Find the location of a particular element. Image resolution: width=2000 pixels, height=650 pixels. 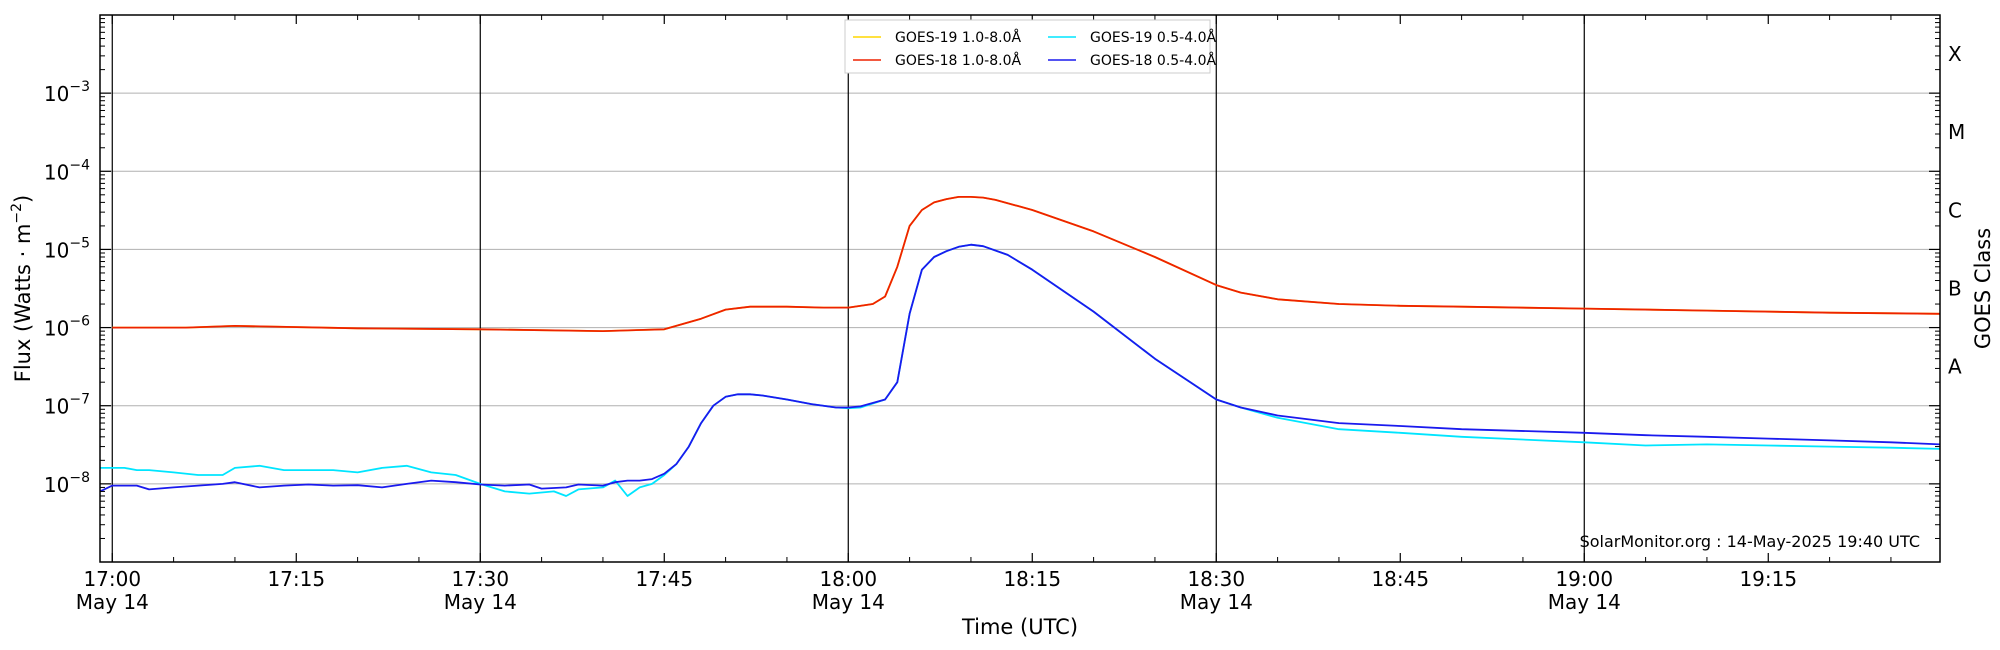

y-tick-exponent: −7 is located at coordinates (79, 400).